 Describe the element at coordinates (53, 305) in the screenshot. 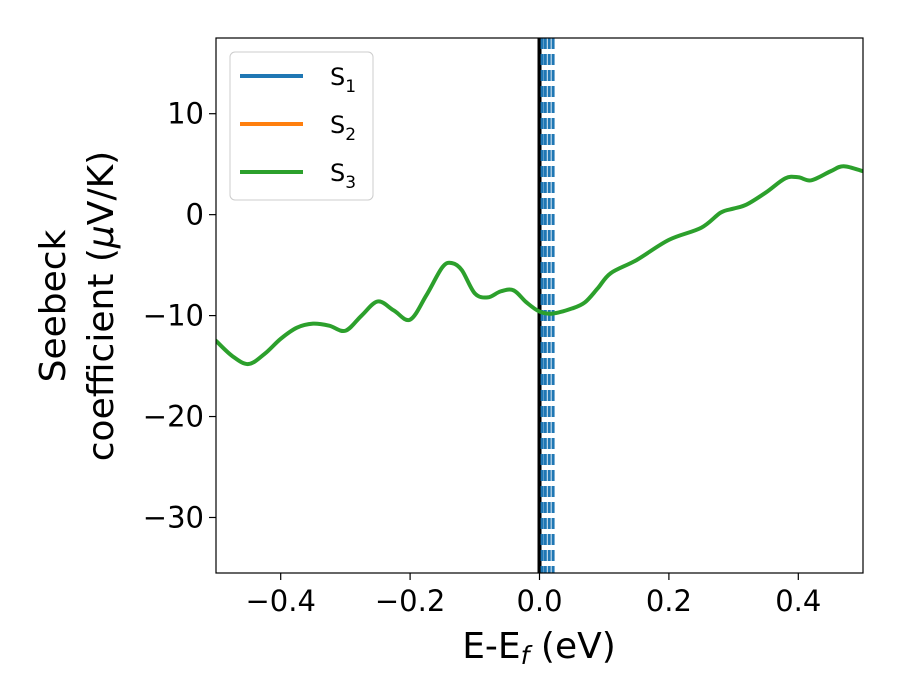

I see `y-axis-label-line1: Seebeck` at that location.